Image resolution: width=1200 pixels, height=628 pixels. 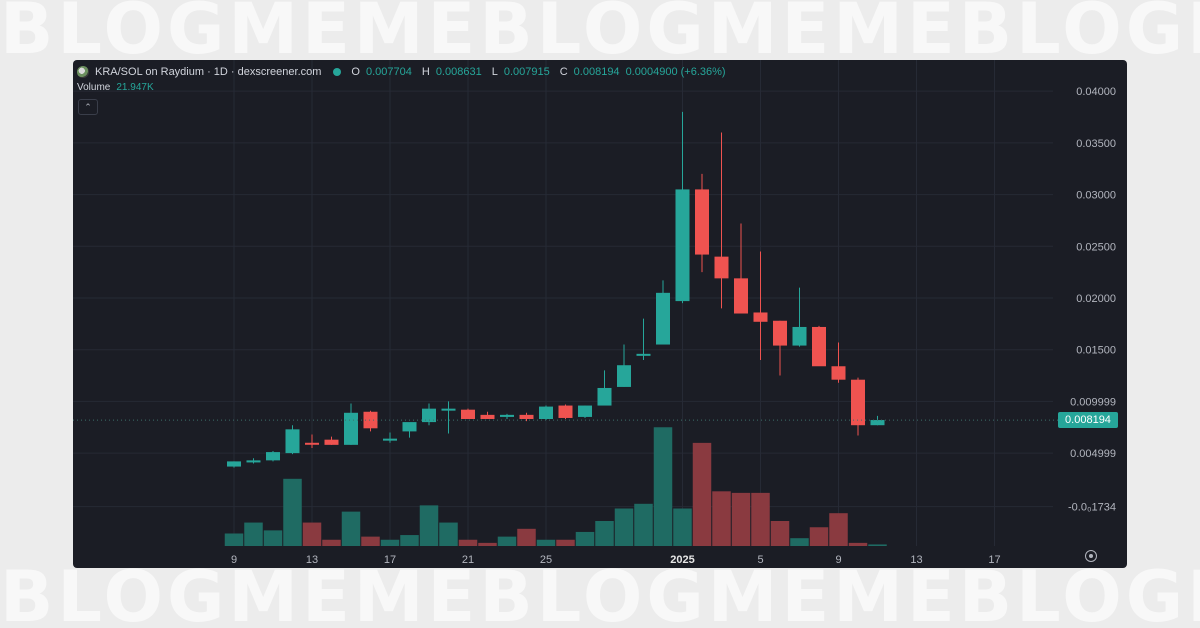 What do you see at coordinates (600, 597) in the screenshot?
I see `watermark-bottom: BLOGMEMEBLOGMEMEBLOGMEMEBLOG` at bounding box center [600, 597].